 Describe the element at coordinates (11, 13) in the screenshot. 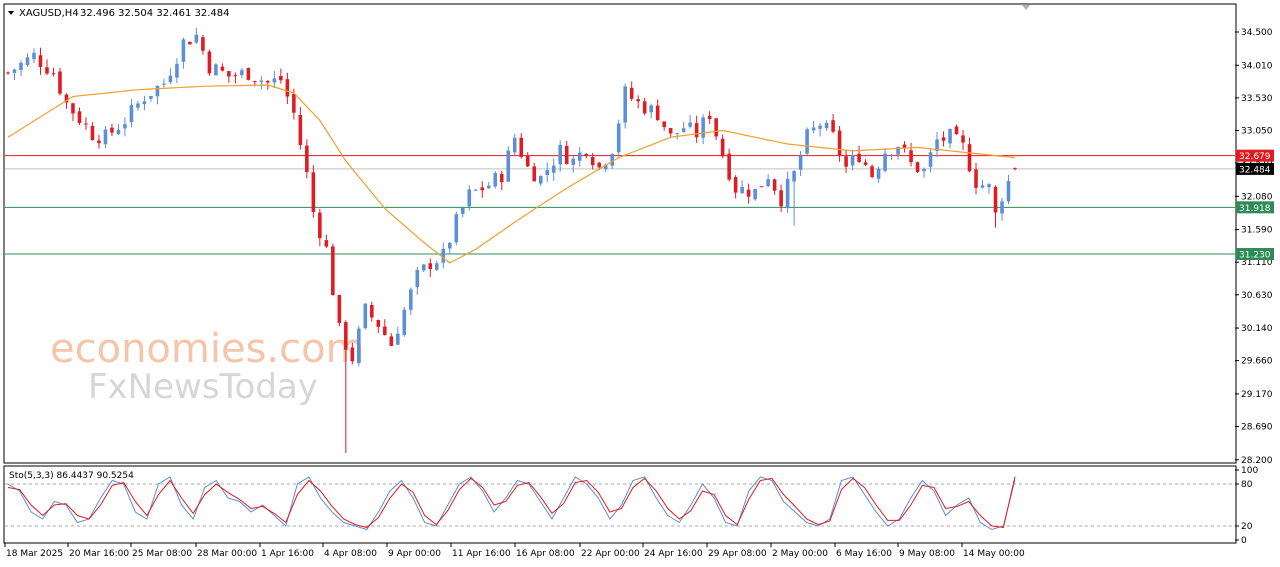

I see `symbol-dropdown-icon` at that location.